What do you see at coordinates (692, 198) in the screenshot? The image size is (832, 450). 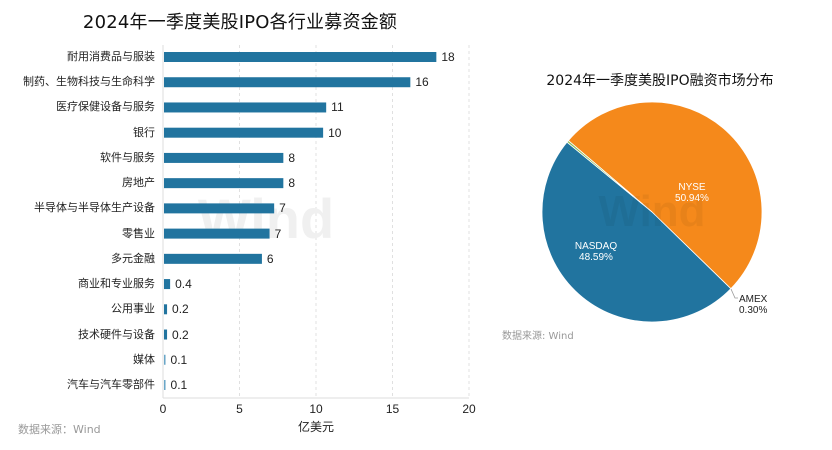 I see `nyse-pct: 50.94%` at bounding box center [692, 198].